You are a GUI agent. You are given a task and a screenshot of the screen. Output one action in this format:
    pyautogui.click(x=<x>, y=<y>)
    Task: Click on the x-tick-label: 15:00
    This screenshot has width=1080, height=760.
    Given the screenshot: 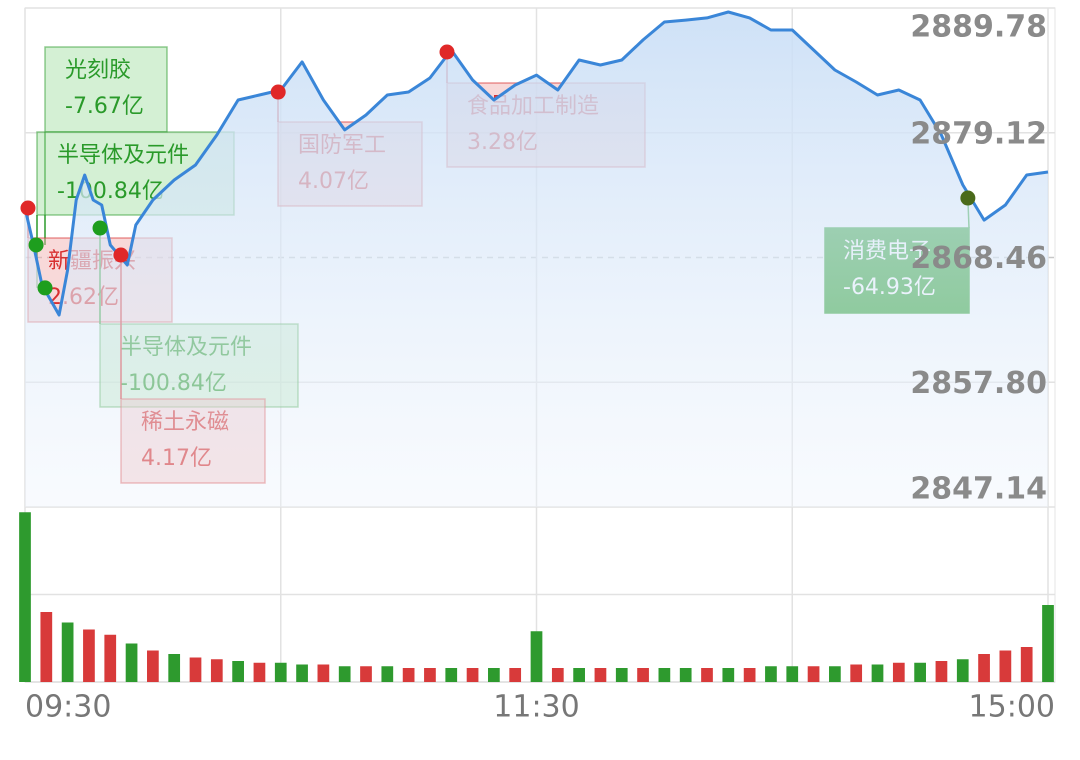 What is the action you would take?
    pyautogui.click(x=1012, y=707)
    